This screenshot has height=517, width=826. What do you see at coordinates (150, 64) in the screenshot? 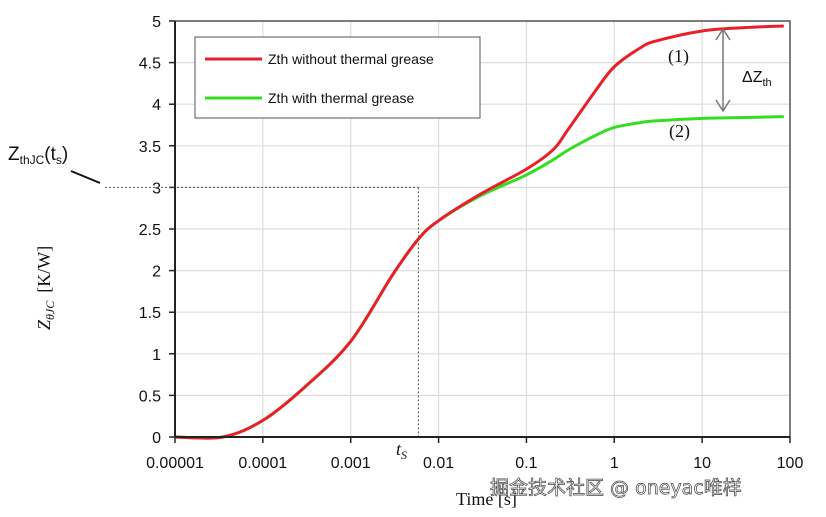
I see `y-tick-label: 4.5` at bounding box center [150, 64].